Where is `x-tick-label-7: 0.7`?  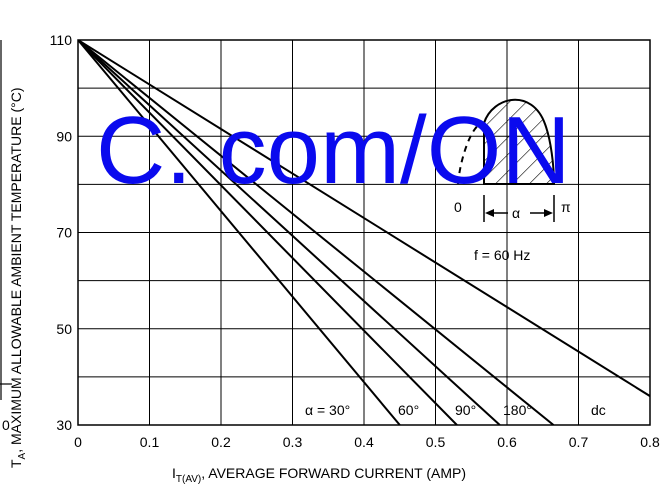 x-tick-label-7: 0.7 is located at coordinates (579, 442).